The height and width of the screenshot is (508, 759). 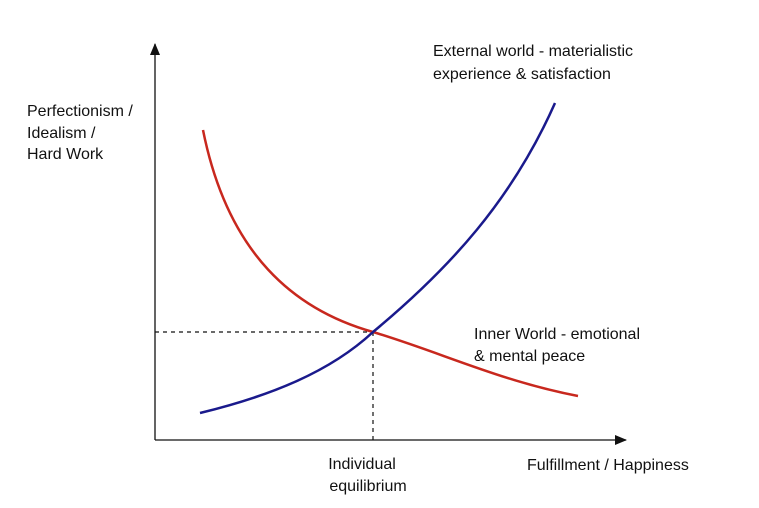 I want to click on curve-label: Inner World - emotional, so click(x=557, y=334).